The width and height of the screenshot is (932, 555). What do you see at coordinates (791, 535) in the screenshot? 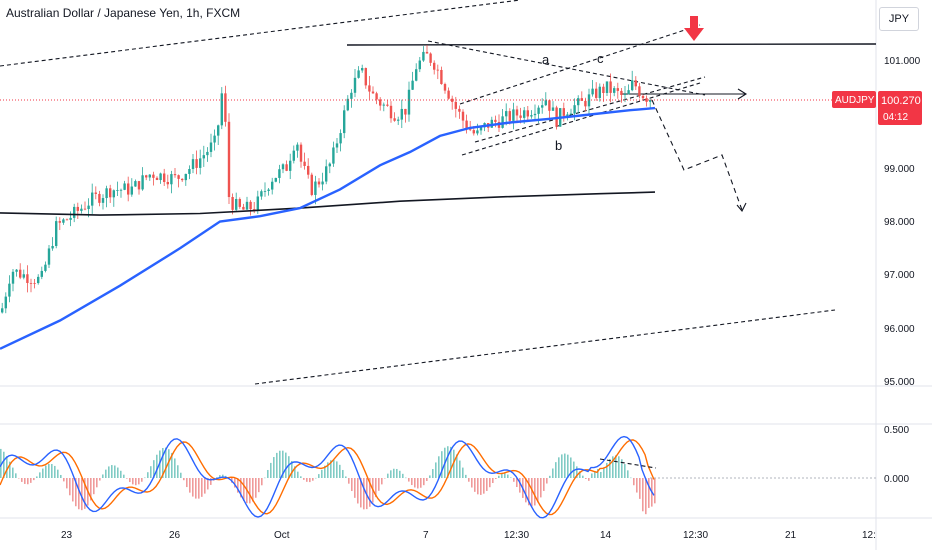
I see `time-tick: 21` at bounding box center [791, 535].